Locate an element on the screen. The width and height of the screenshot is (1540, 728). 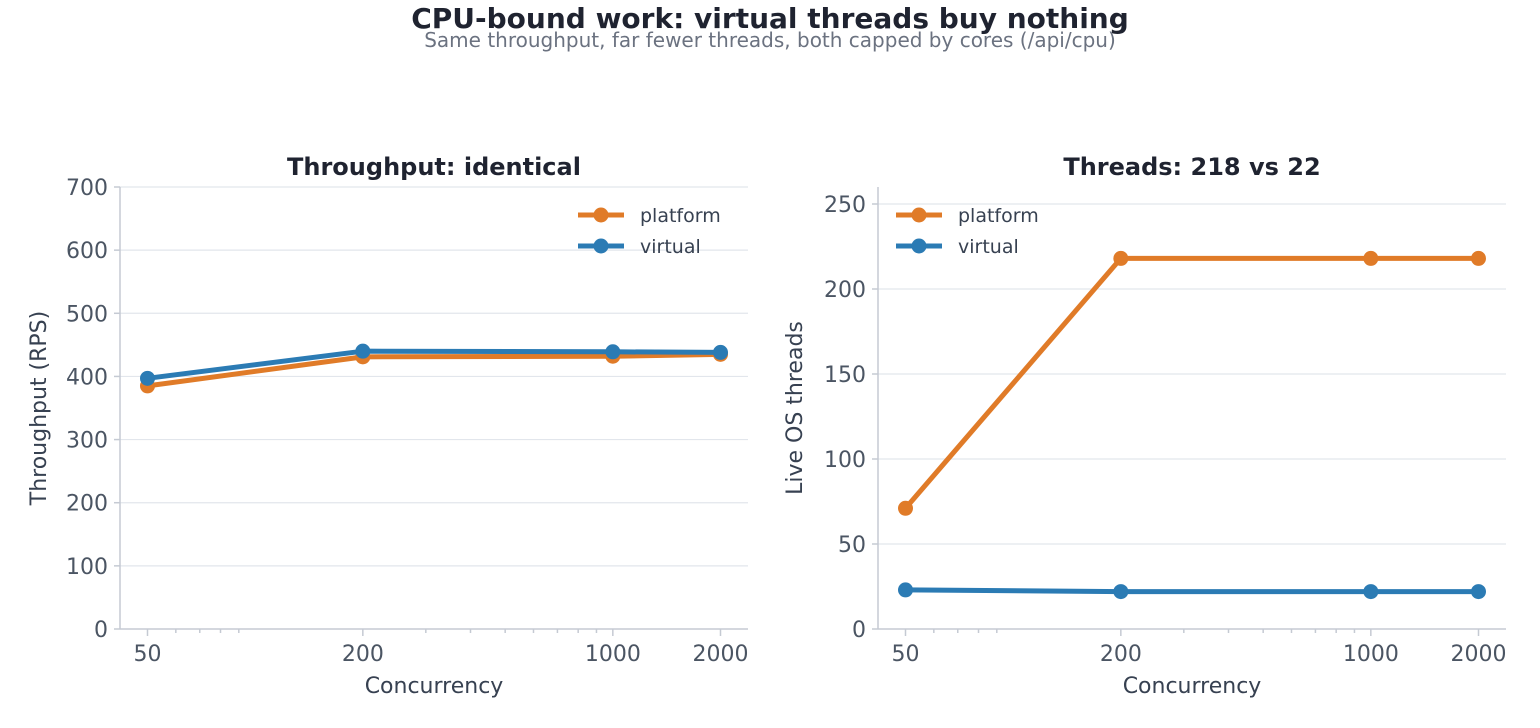
panel-title: Throughput: identical is located at coordinates (434, 167).